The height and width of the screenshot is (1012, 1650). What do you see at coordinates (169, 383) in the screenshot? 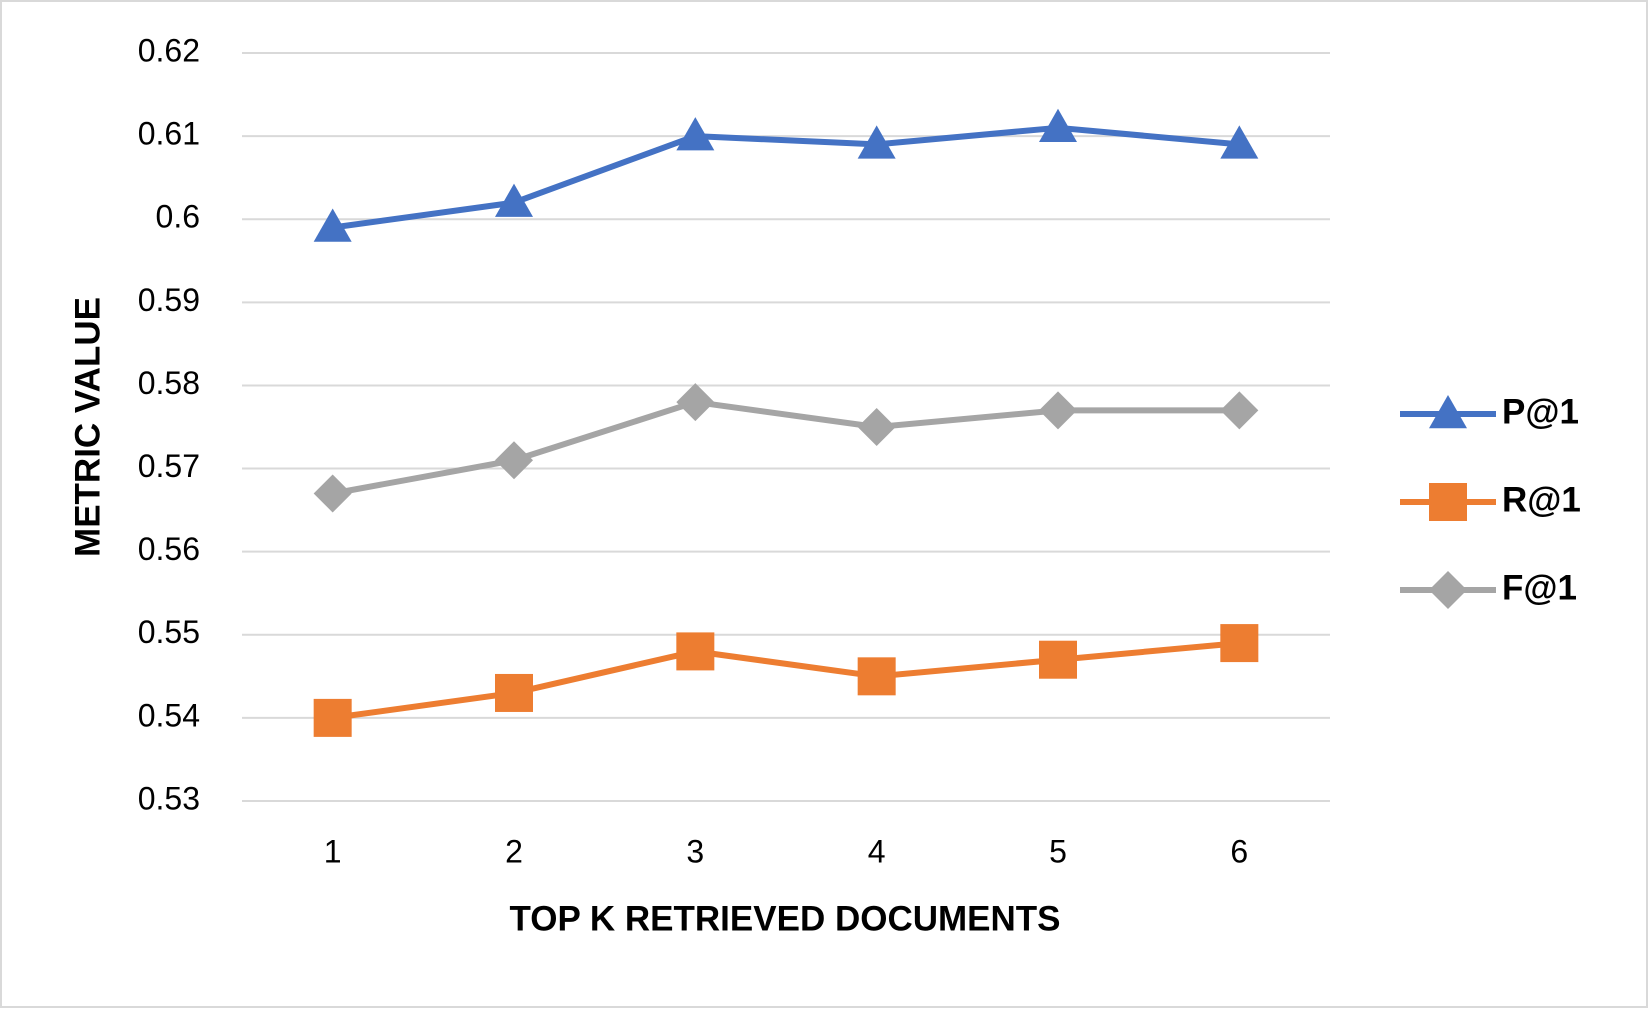
I see `y-tick-label: 0.58` at bounding box center [169, 383].